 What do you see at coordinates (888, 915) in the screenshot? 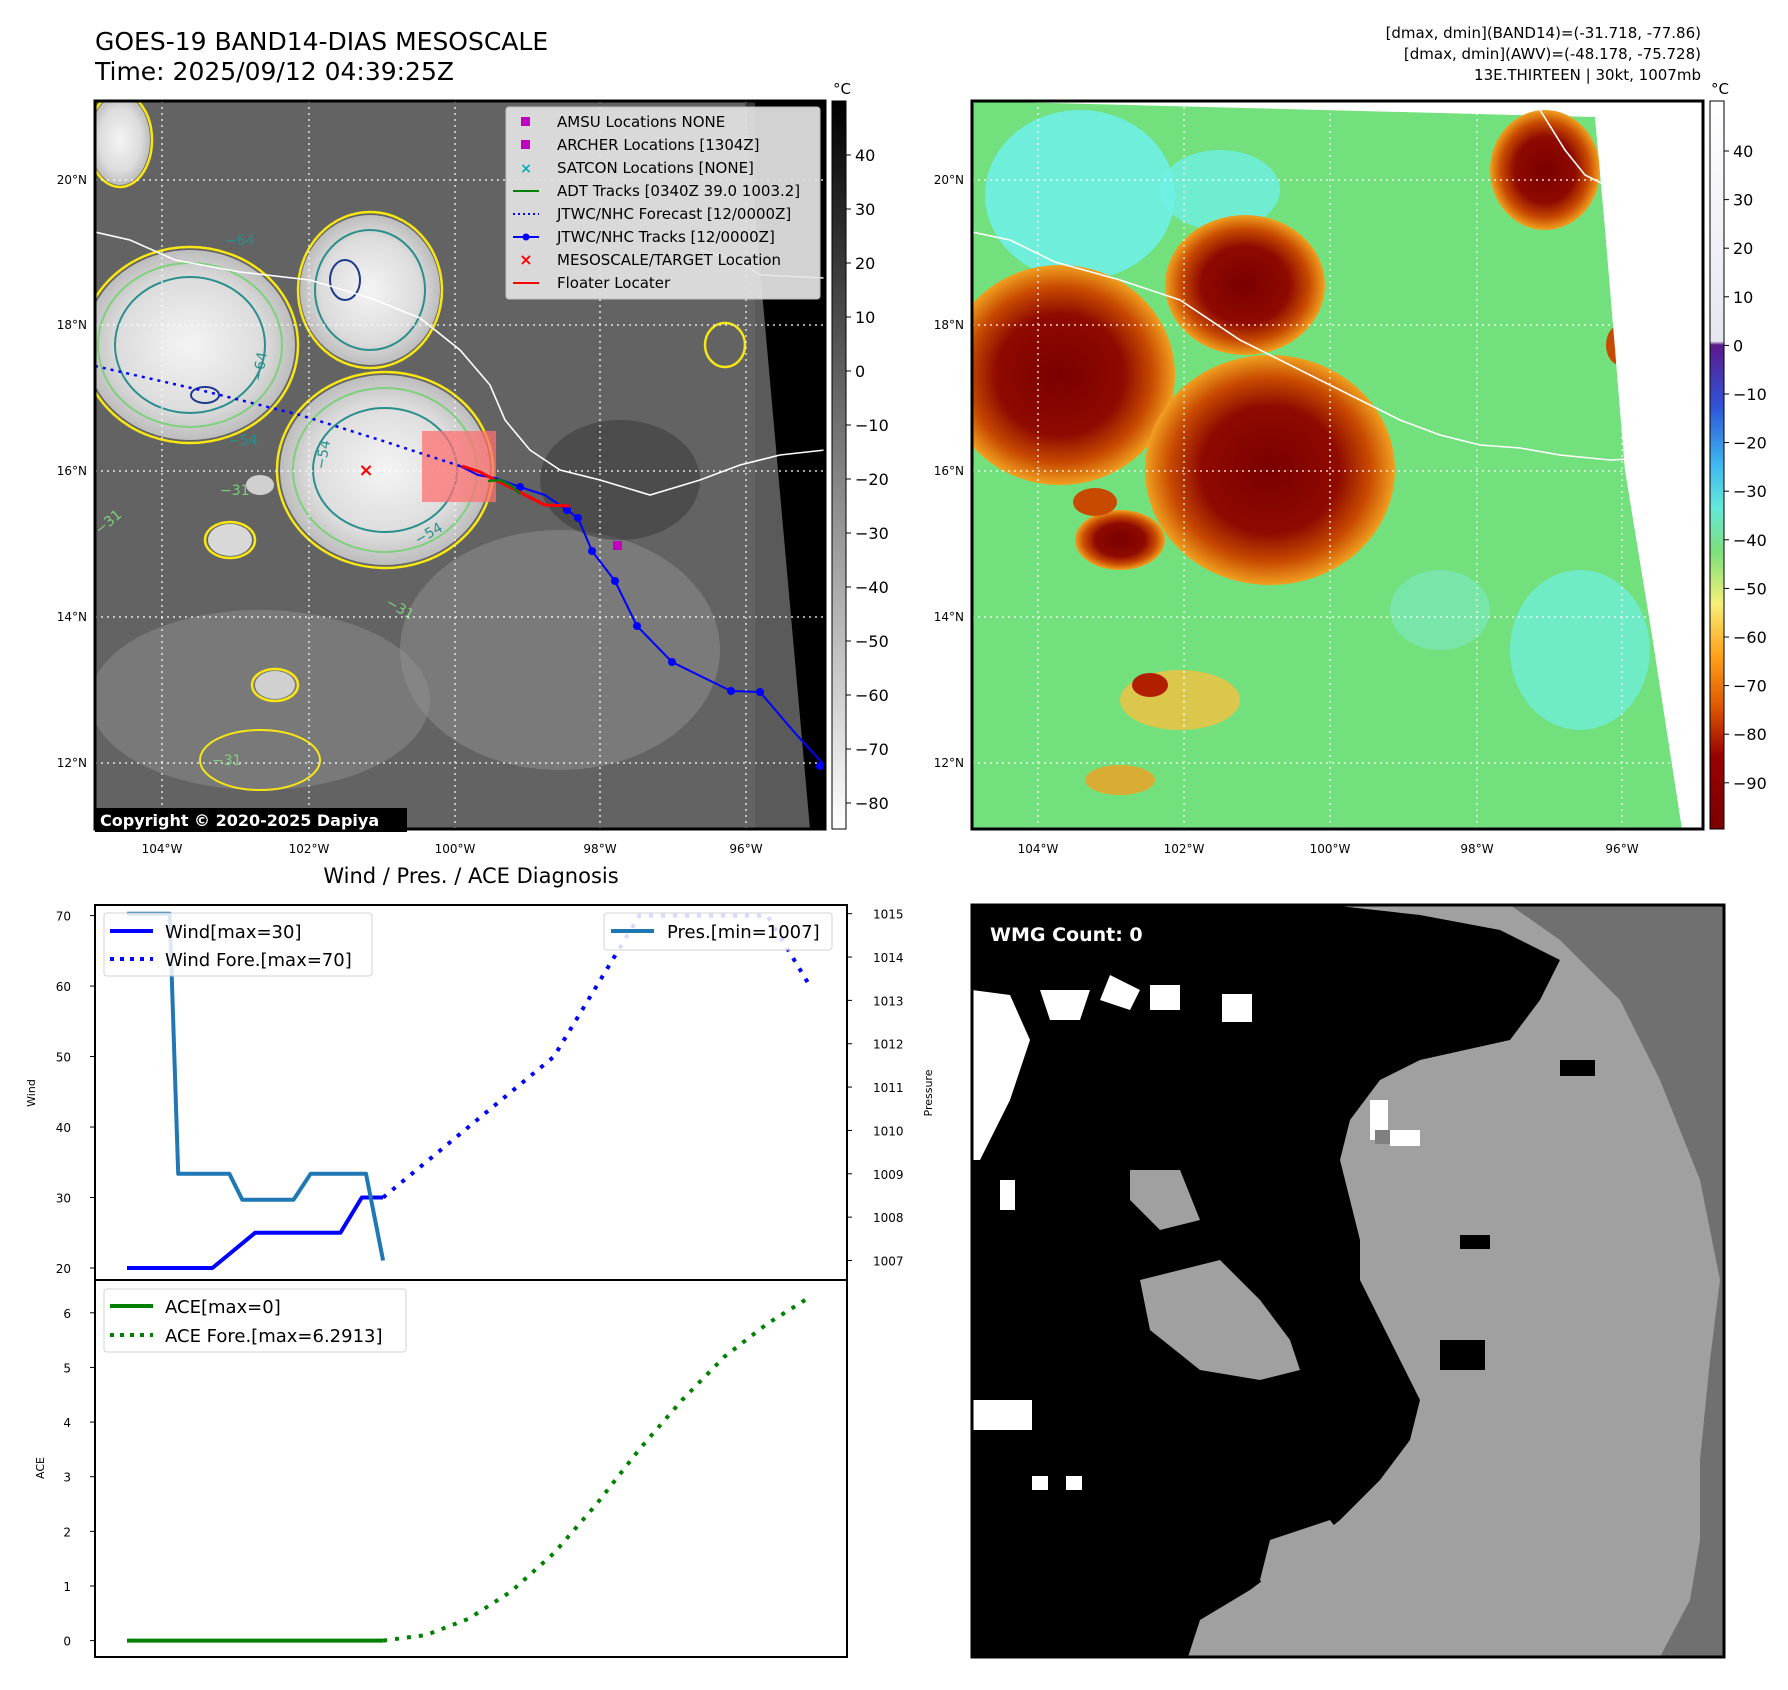
I see `pressure-tick-label: 1015` at bounding box center [888, 915].